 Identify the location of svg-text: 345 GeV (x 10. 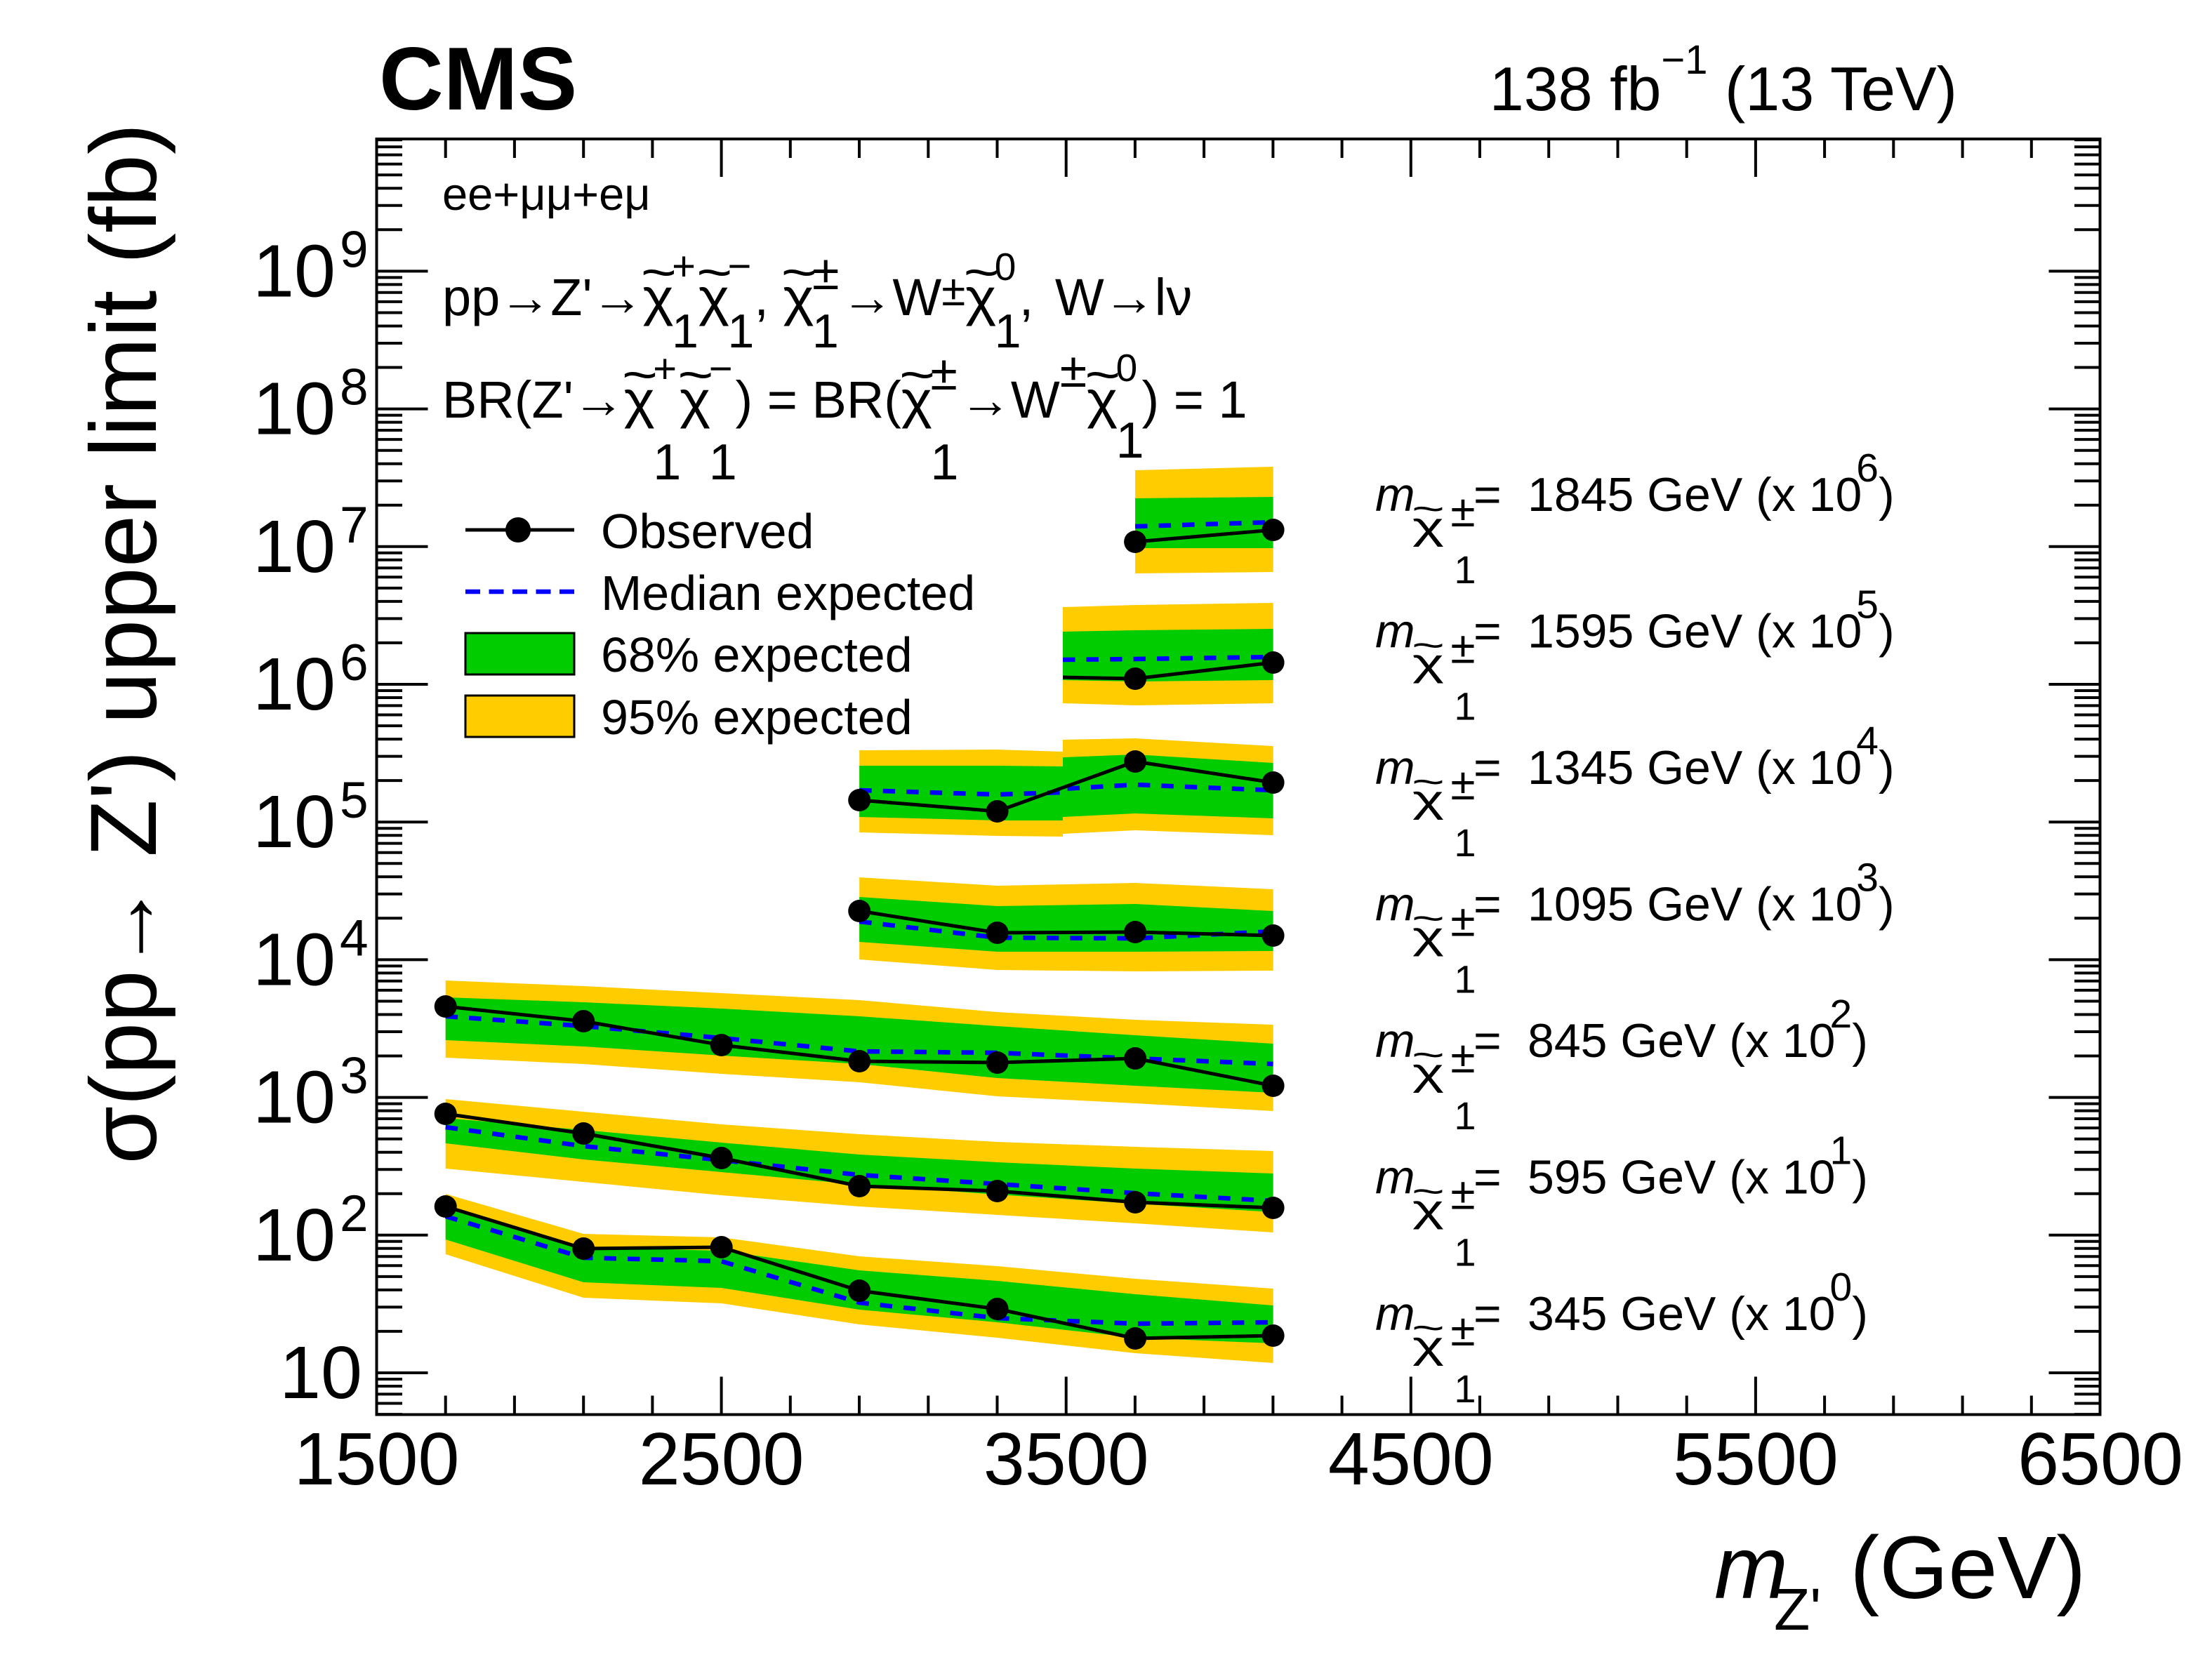
(1682, 1314).